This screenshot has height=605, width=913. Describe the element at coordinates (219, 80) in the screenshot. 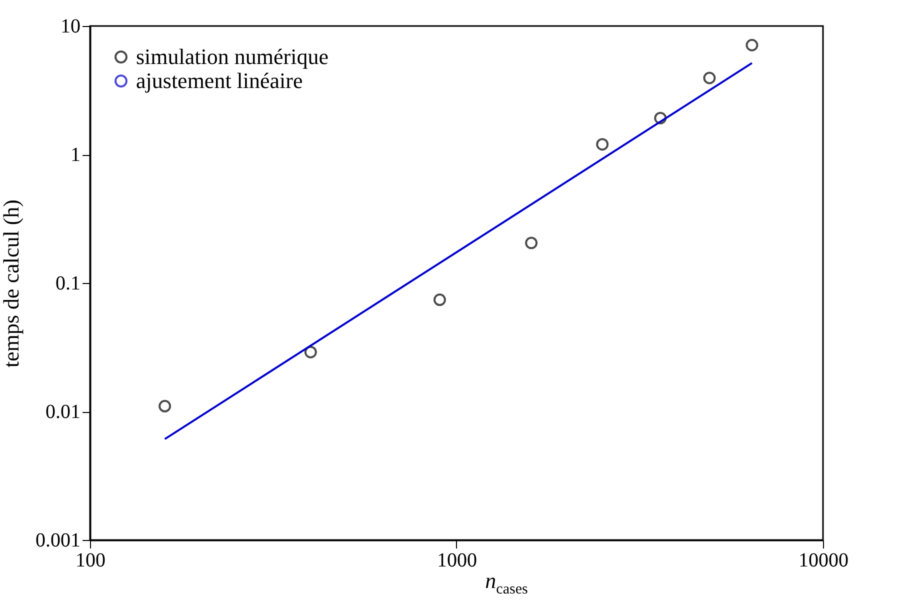

I see `legend-label: ajustement linéaire` at that location.